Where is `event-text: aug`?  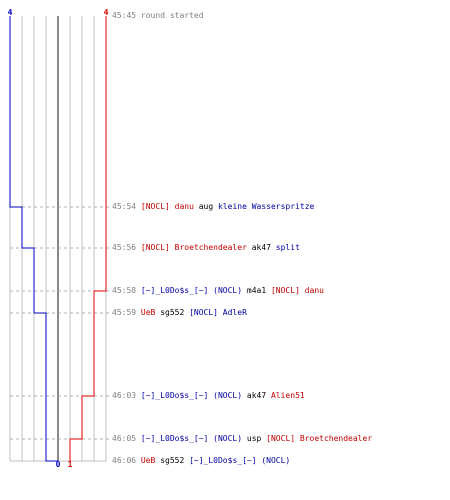
event-text: aug is located at coordinates (205, 206).